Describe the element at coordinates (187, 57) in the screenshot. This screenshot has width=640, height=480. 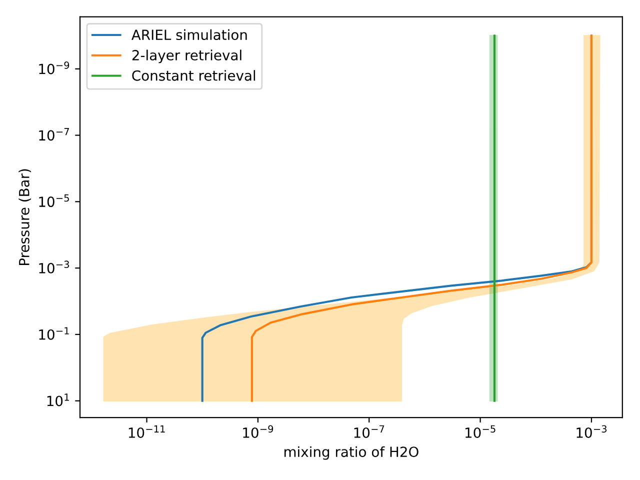
I see `legend-label: 2-layer retrieval` at that location.